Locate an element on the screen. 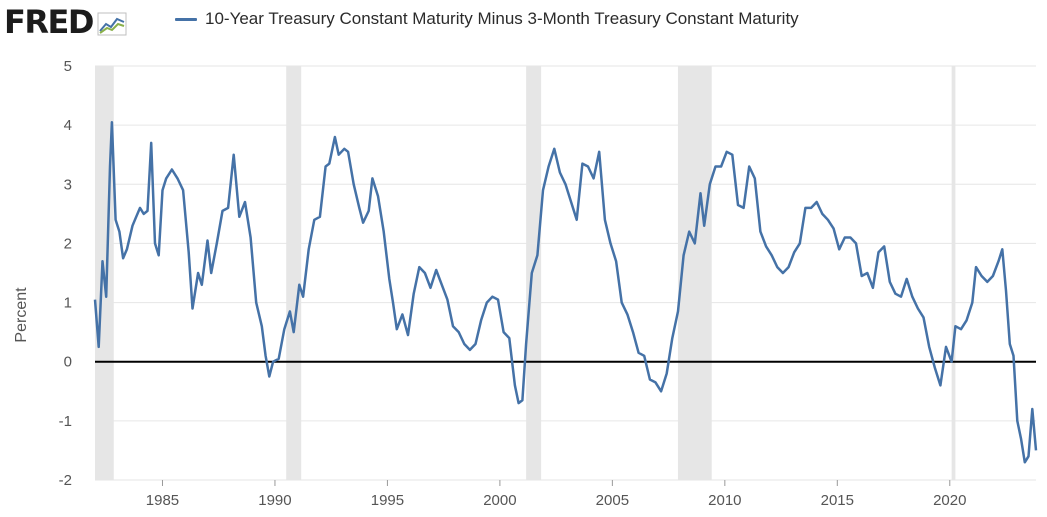  legend-swatch is located at coordinates (186, 19).